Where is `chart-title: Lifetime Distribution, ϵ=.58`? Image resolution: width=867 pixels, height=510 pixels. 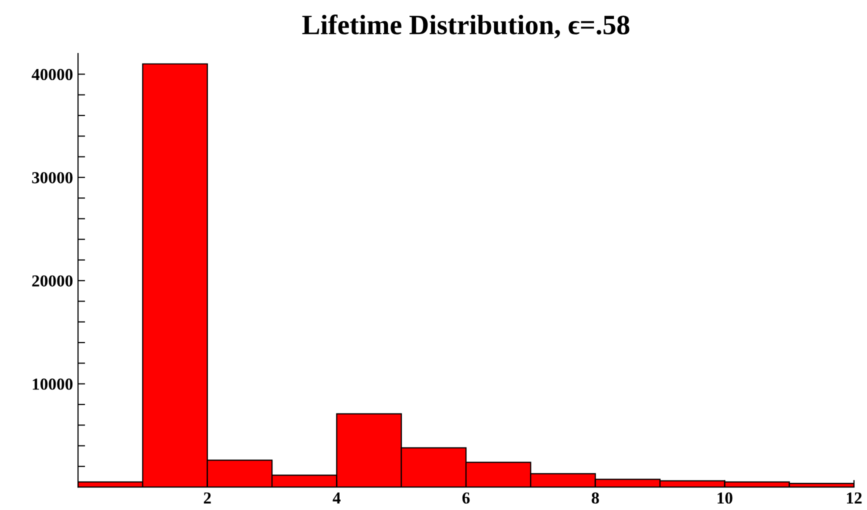 chart-title: Lifetime Distribution, ϵ=.58 is located at coordinates (466, 26).